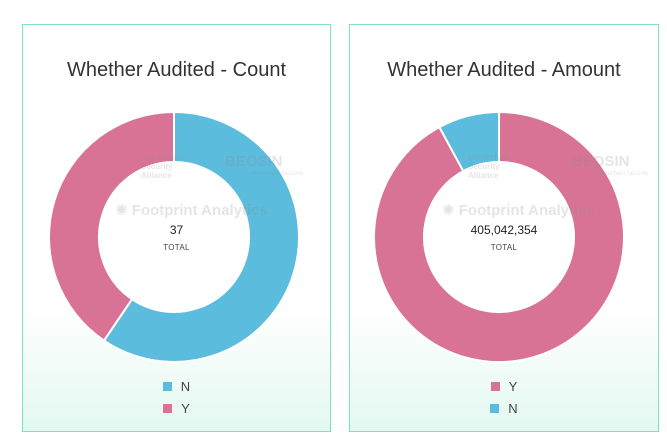 This screenshot has height=443, width=667. I want to click on donut-slice-y, so click(111, 226).